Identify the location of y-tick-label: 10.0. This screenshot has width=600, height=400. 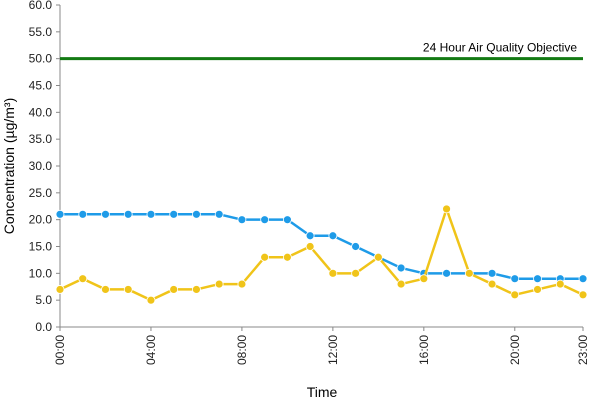
(41, 273).